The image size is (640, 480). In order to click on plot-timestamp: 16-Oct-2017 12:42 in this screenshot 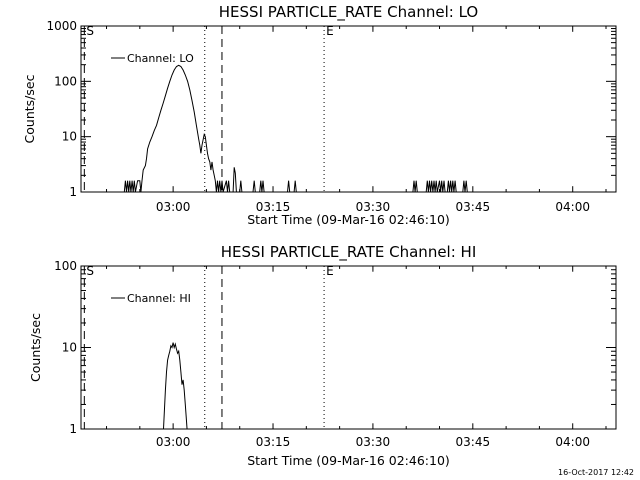, I will do `click(596, 472)`.